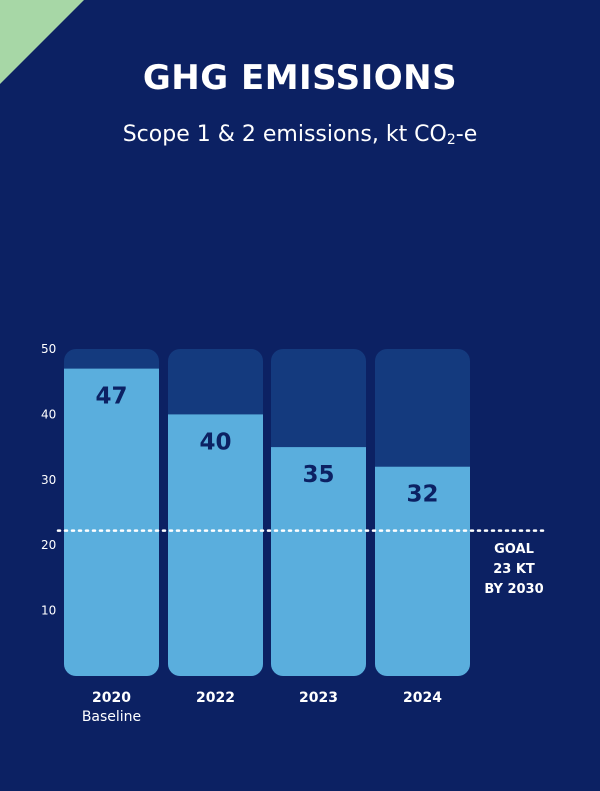 The height and width of the screenshot is (791, 600). What do you see at coordinates (48, 480) in the screenshot?
I see `y-tick-label: 30` at bounding box center [48, 480].